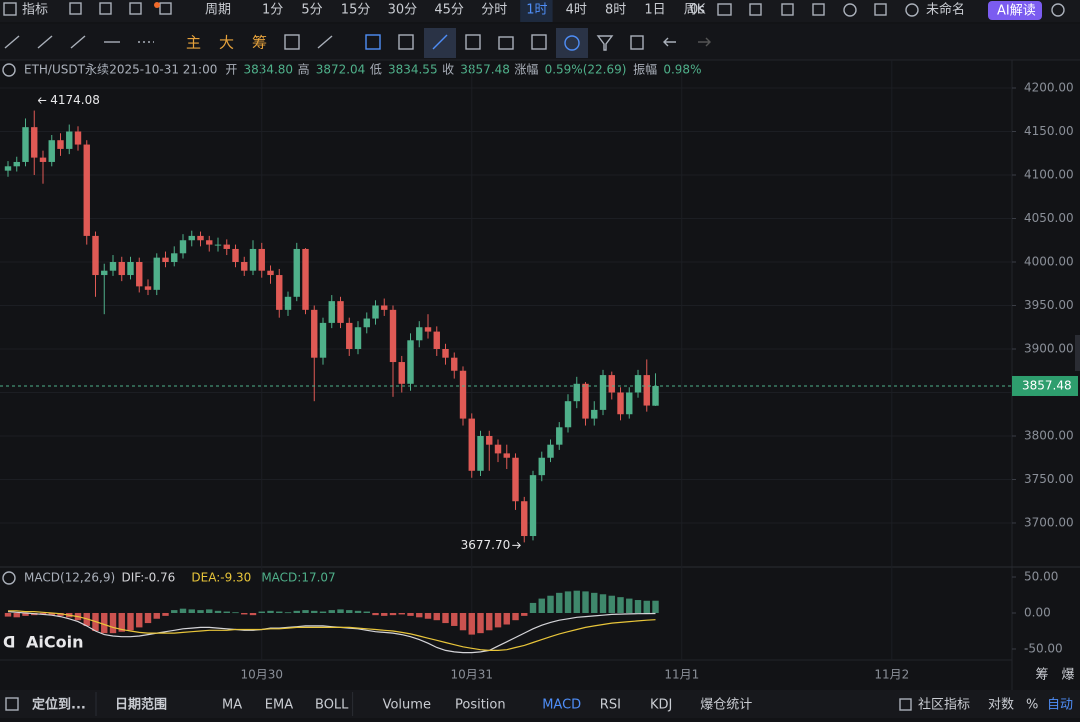 Image resolution: width=1080 pixels, height=722 pixels. What do you see at coordinates (10, 9) in the screenshot?
I see `indicator-icon` at bounding box center [10, 9].